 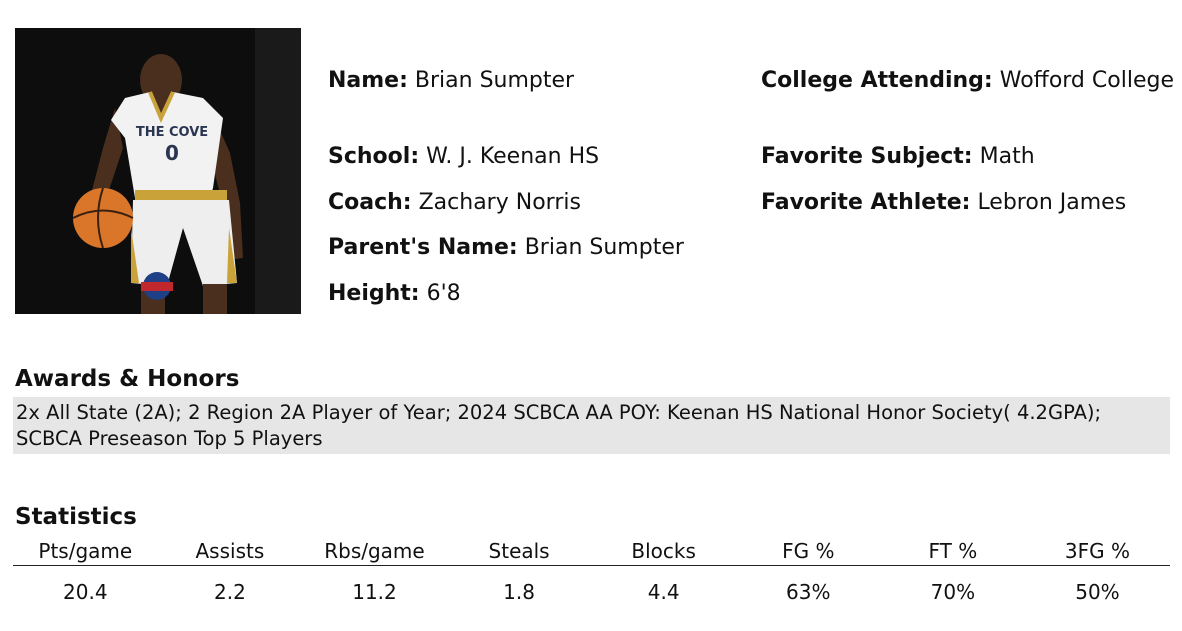 What do you see at coordinates (1052, 202) in the screenshot?
I see `athlete-value: Lebron James` at bounding box center [1052, 202].